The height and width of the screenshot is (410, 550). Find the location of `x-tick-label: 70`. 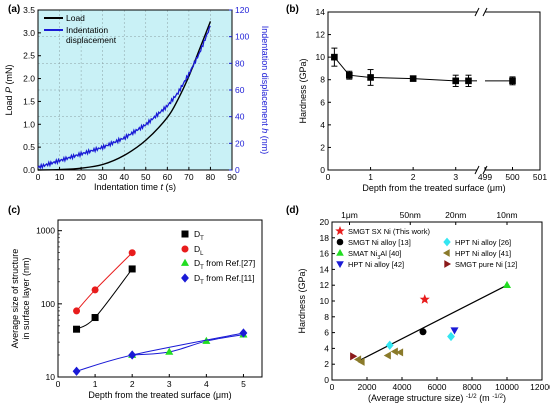

x-tick-label: 70 is located at coordinates (189, 177).